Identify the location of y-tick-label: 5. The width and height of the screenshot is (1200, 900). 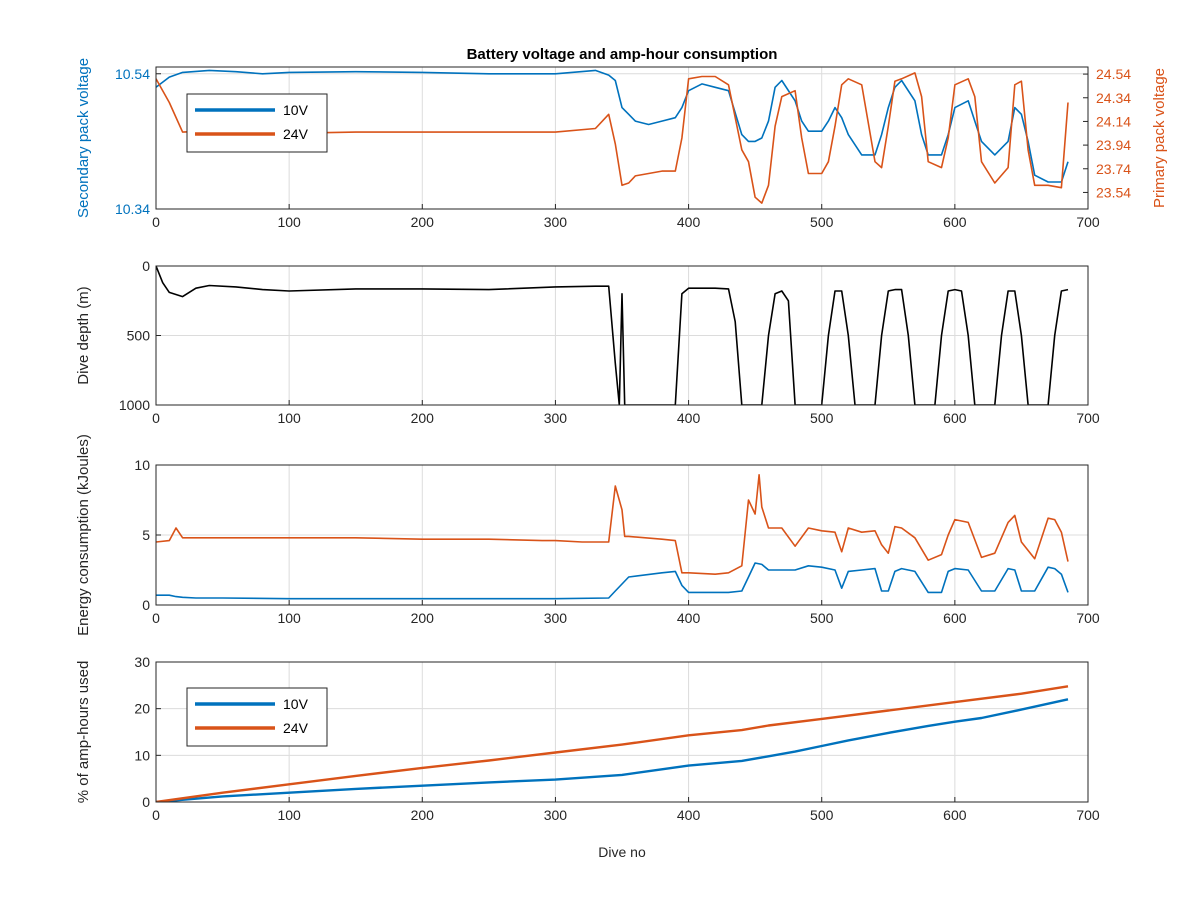
(146, 535).